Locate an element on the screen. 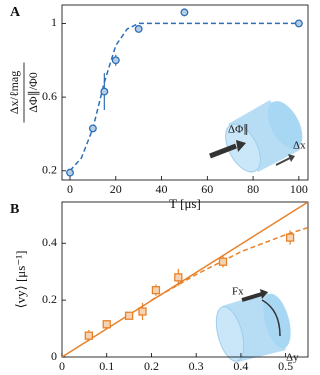 The image size is (320, 375). panel-label: B is located at coordinates (14, 209).